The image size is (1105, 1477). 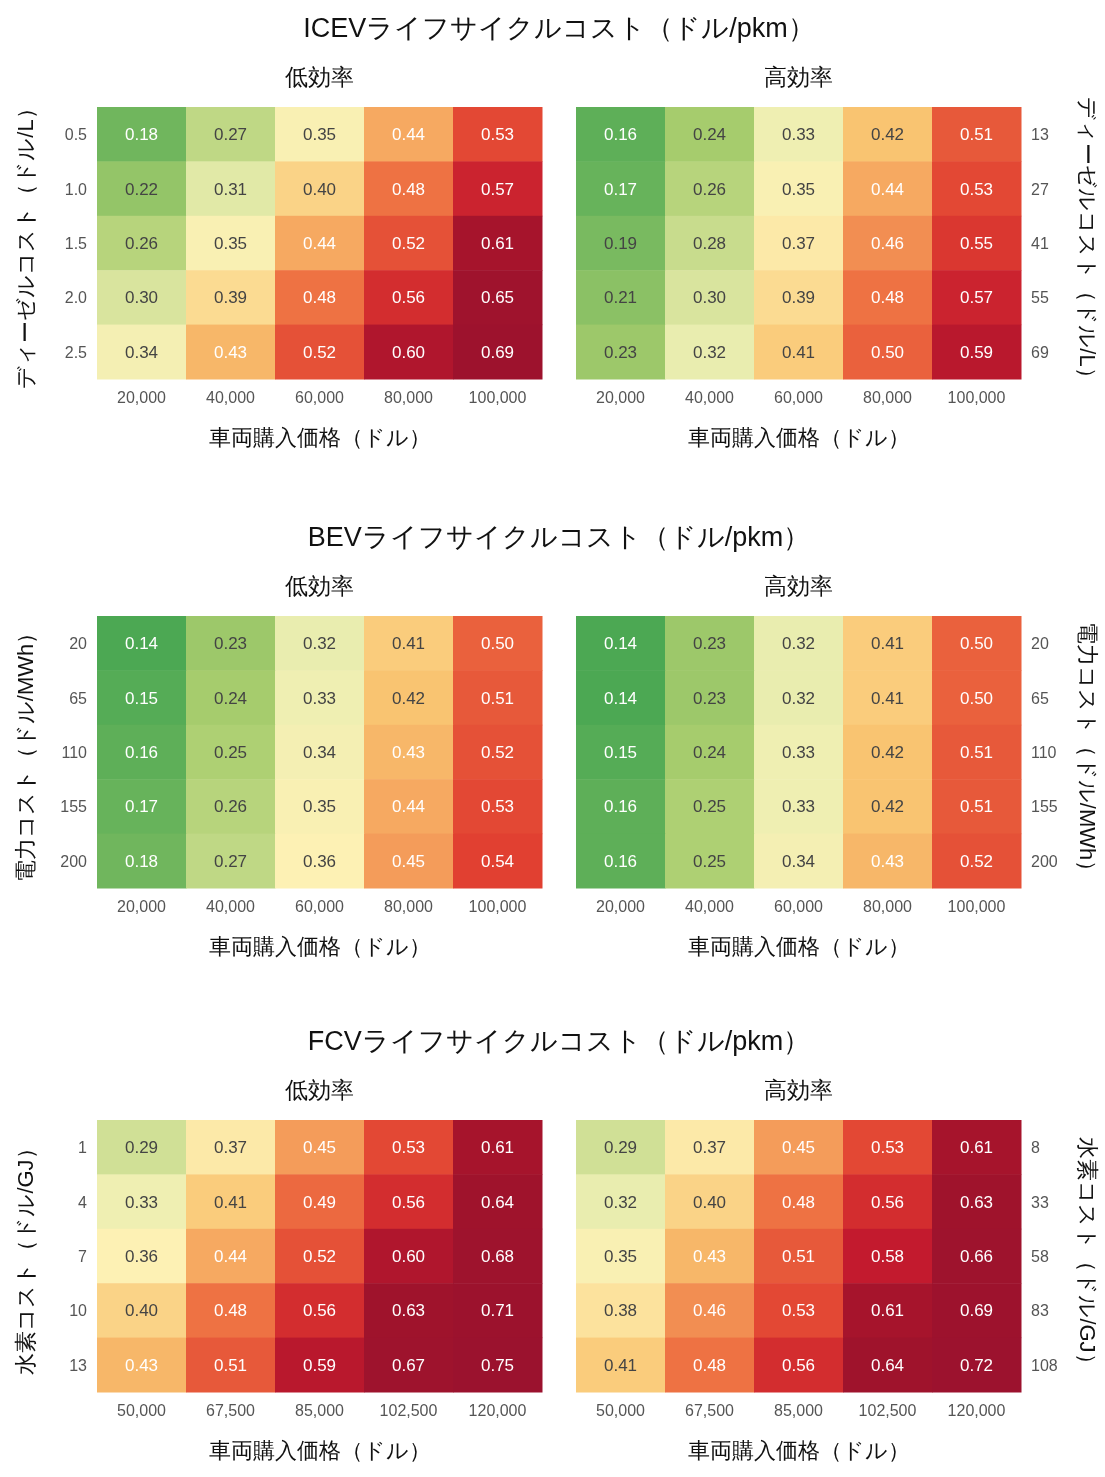 I want to click on y-tick-label: 13, so click(x=1040, y=135).